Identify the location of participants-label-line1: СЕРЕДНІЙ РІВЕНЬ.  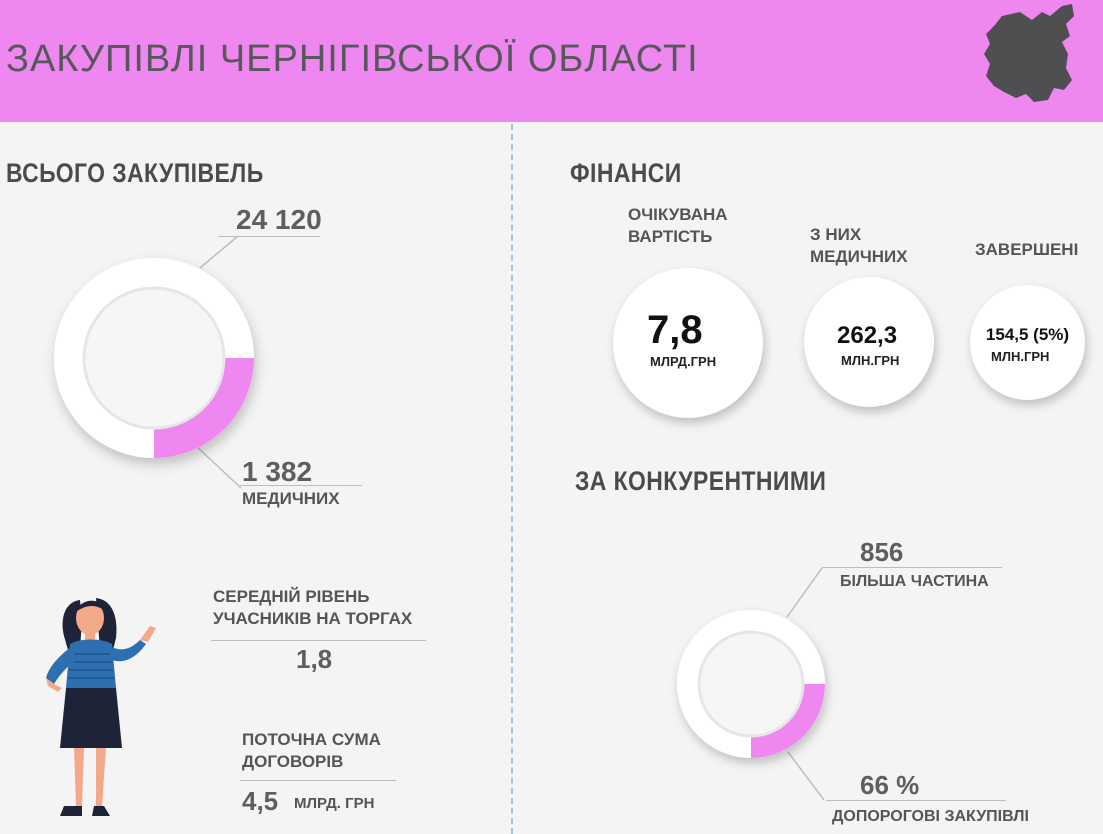
(291, 596).